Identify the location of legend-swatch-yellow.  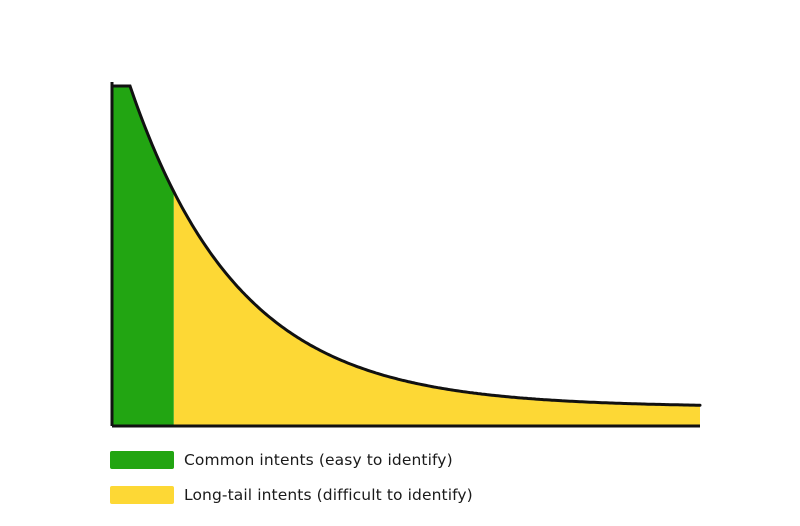
(142, 495).